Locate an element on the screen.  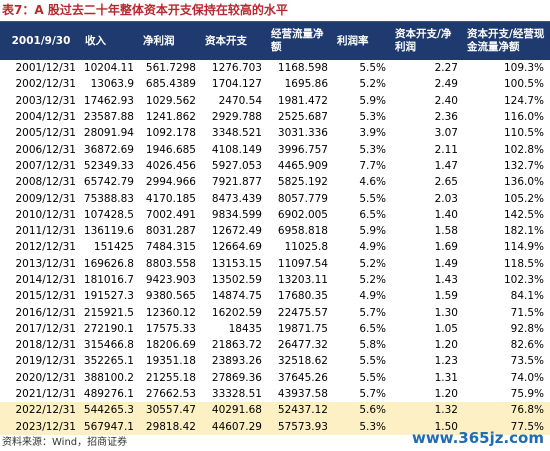
table-cell: 1276.703 is located at coordinates (236, 68).